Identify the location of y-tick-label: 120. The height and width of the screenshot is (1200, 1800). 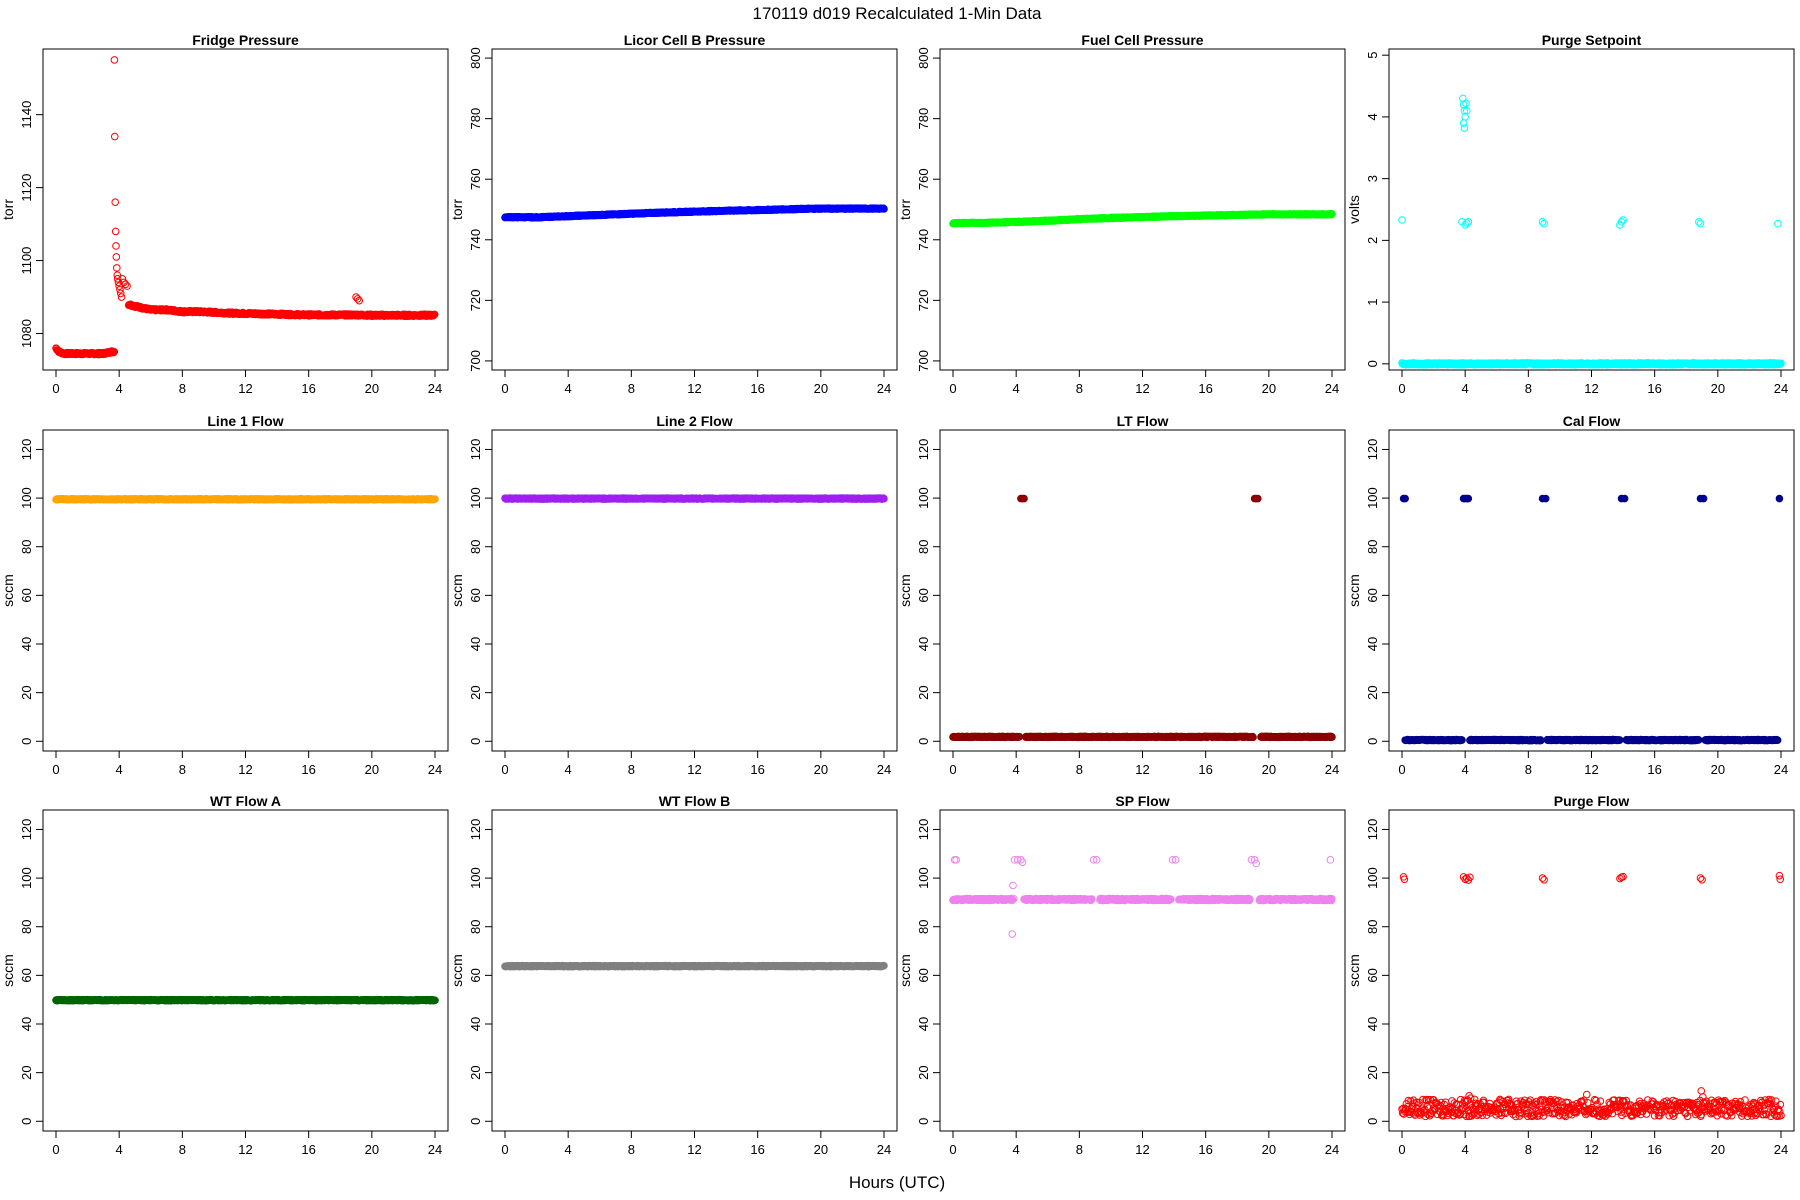
(475, 450).